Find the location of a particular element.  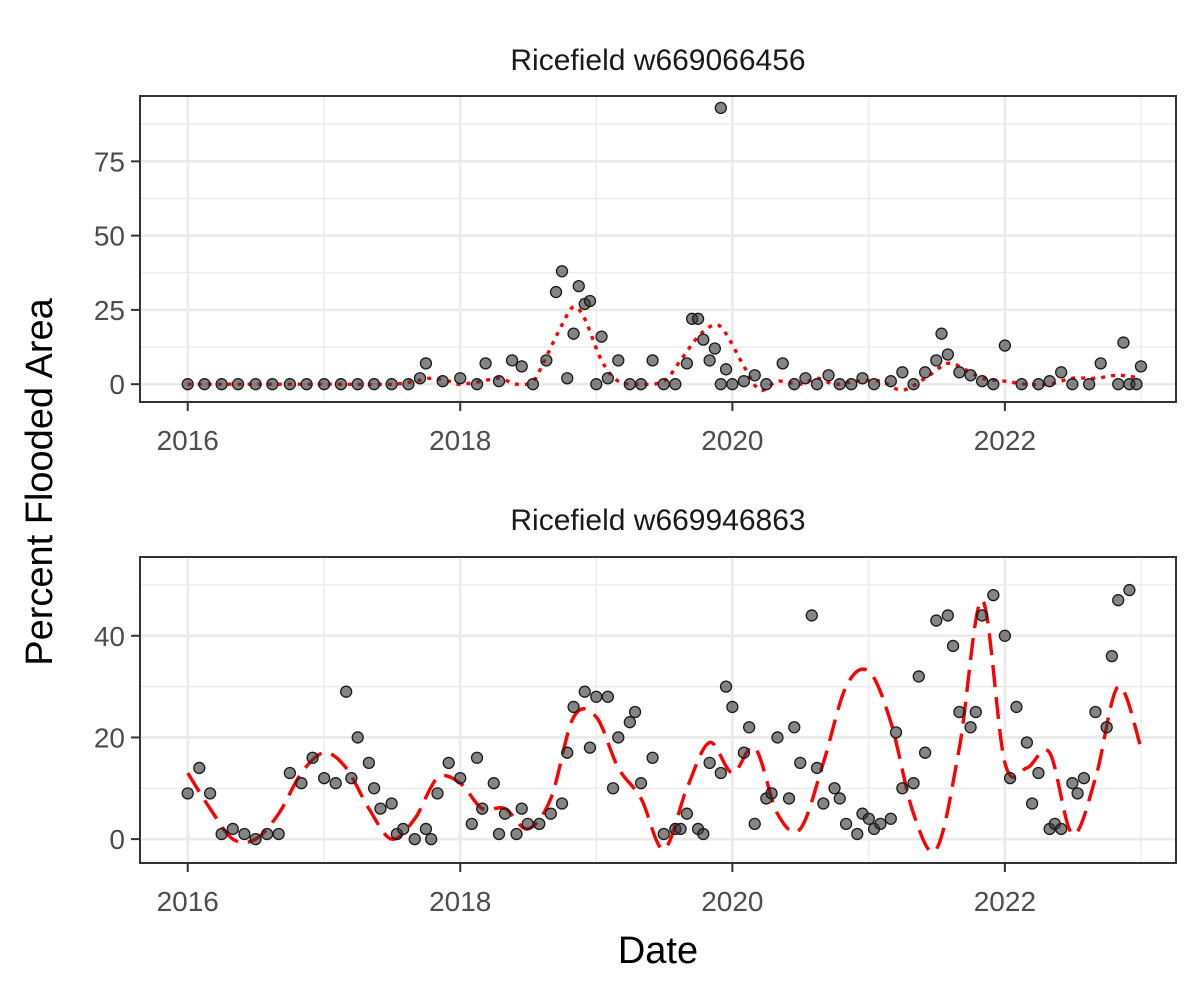

x-tick-label: 2022 is located at coordinates (1005, 440).